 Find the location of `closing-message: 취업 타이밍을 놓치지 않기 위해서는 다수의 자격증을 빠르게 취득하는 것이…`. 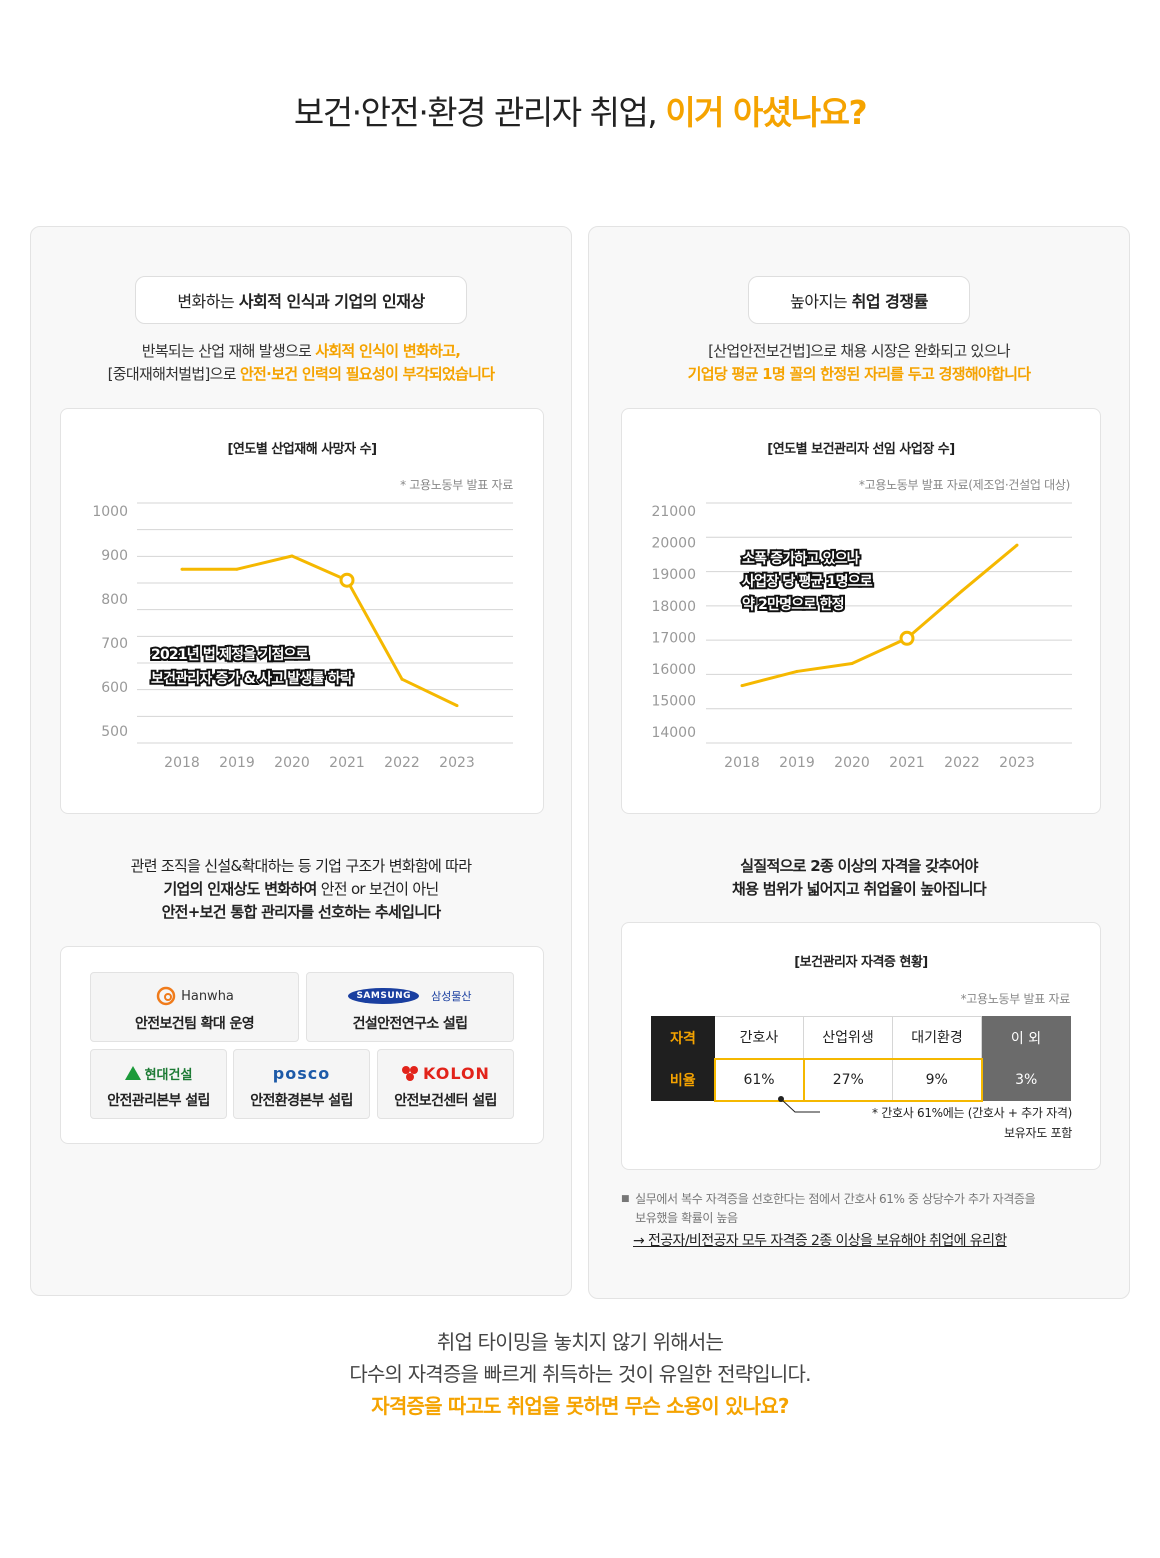

closing-message: 취업 타이밍을 놓치지 않기 위해서는 다수의 자격증을 빠르게 취득하는 것이… is located at coordinates (580, 1374).